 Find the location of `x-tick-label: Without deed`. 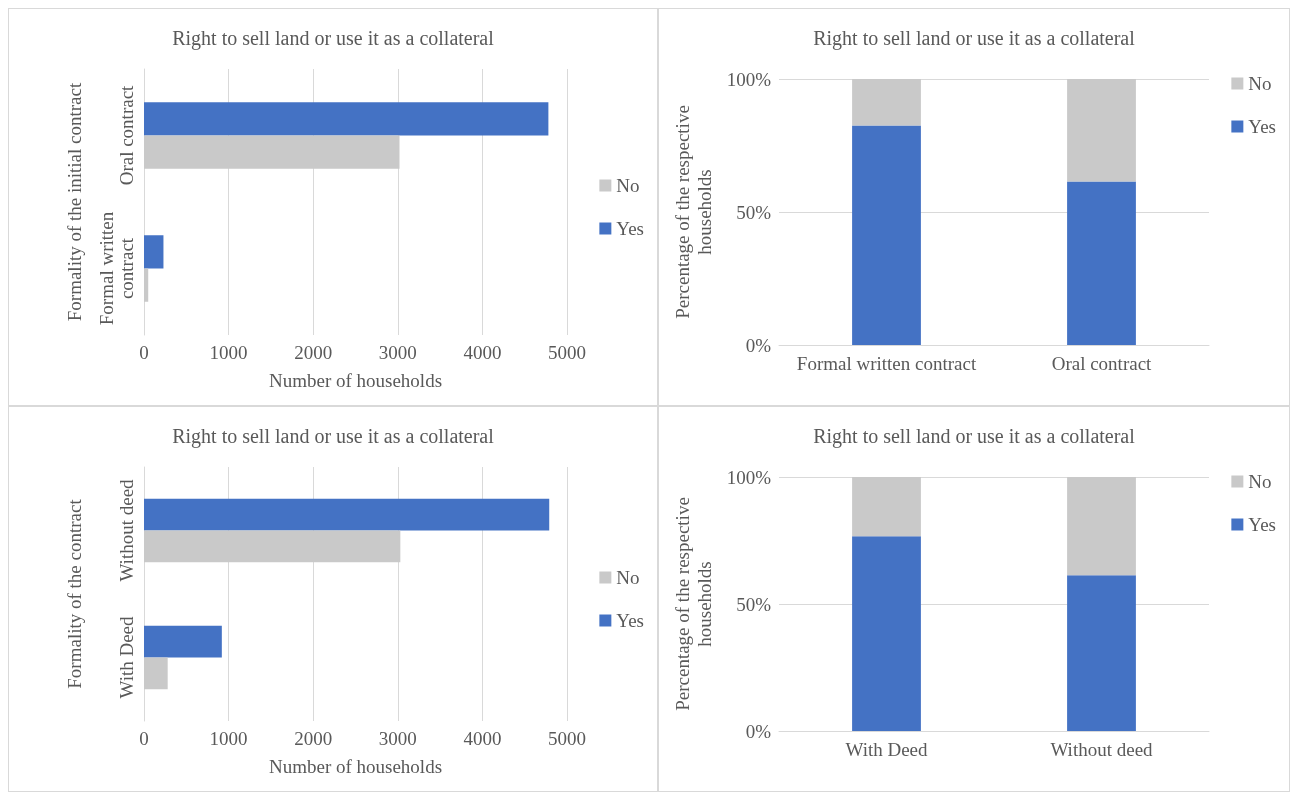

x-tick-label: Without deed is located at coordinates (1102, 749).